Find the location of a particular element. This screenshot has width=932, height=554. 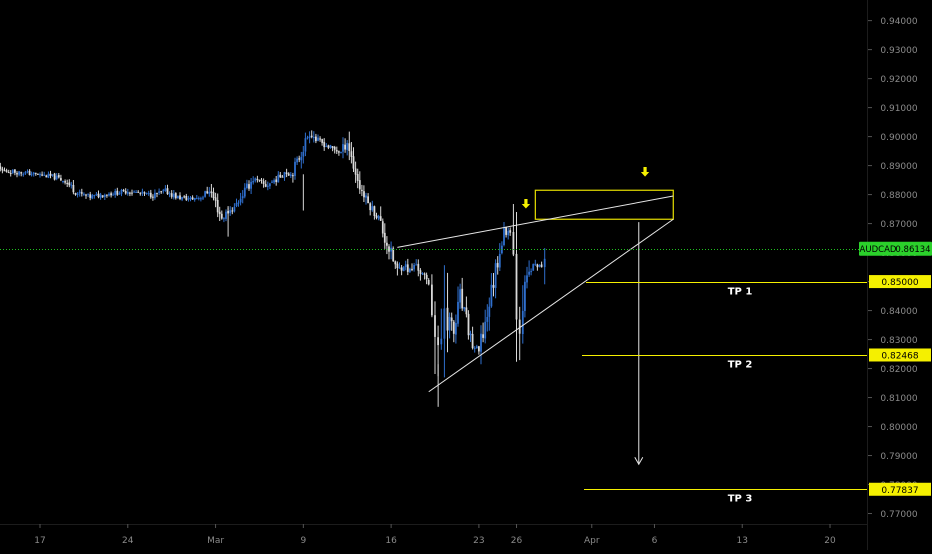

projection-arrow-head-icon is located at coordinates (639, 461).